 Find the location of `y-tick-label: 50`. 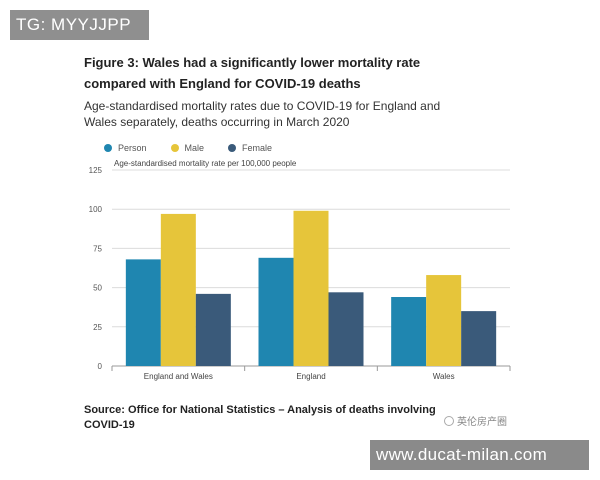

y-tick-label: 50 is located at coordinates (97, 288).